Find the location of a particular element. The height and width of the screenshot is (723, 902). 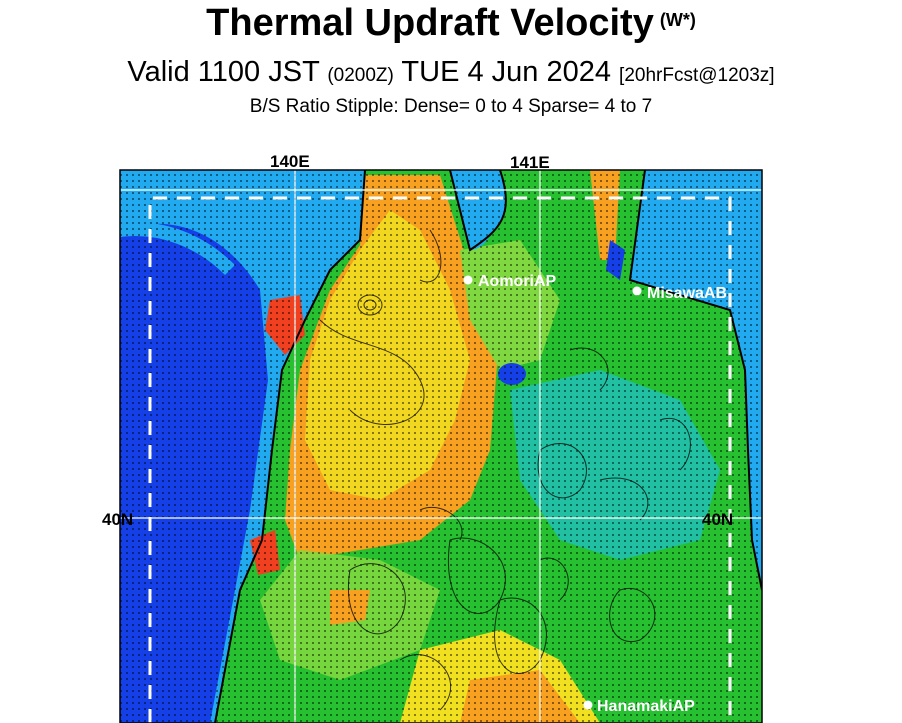

city-label-misawa: MisawaAB is located at coordinates (687, 293).